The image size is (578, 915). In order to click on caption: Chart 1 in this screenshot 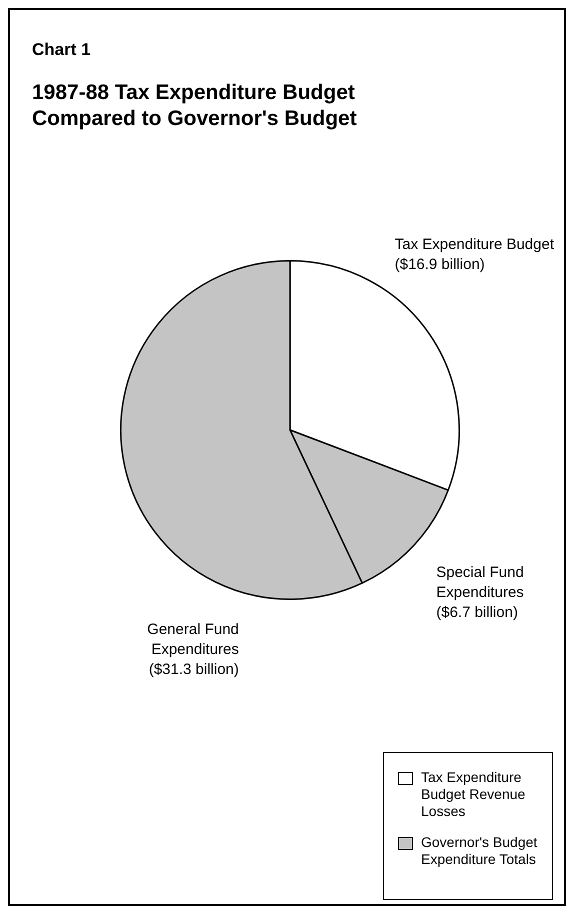, I will do `click(61, 50)`.